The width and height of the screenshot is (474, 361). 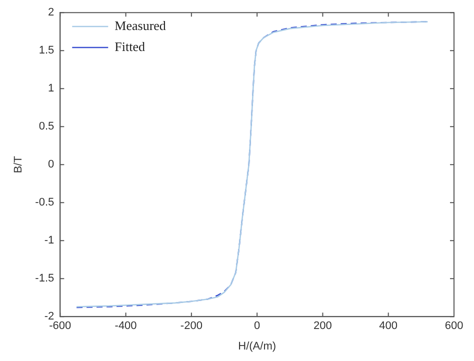 What do you see at coordinates (46, 126) in the screenshot?
I see `y-tick-label: 0.5` at bounding box center [46, 126].